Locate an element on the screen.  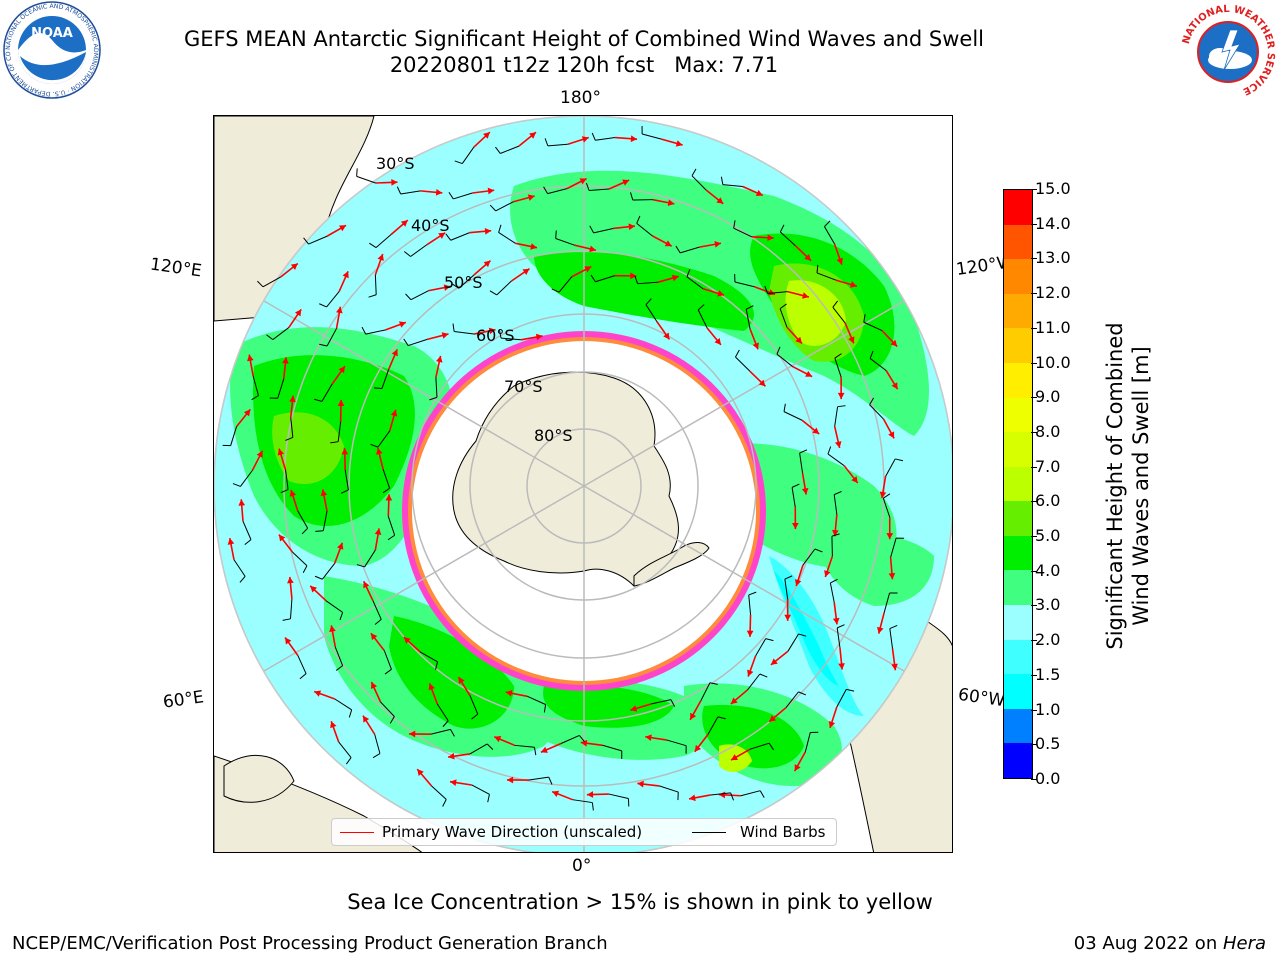
madagascar-land is located at coordinates (259, 778).